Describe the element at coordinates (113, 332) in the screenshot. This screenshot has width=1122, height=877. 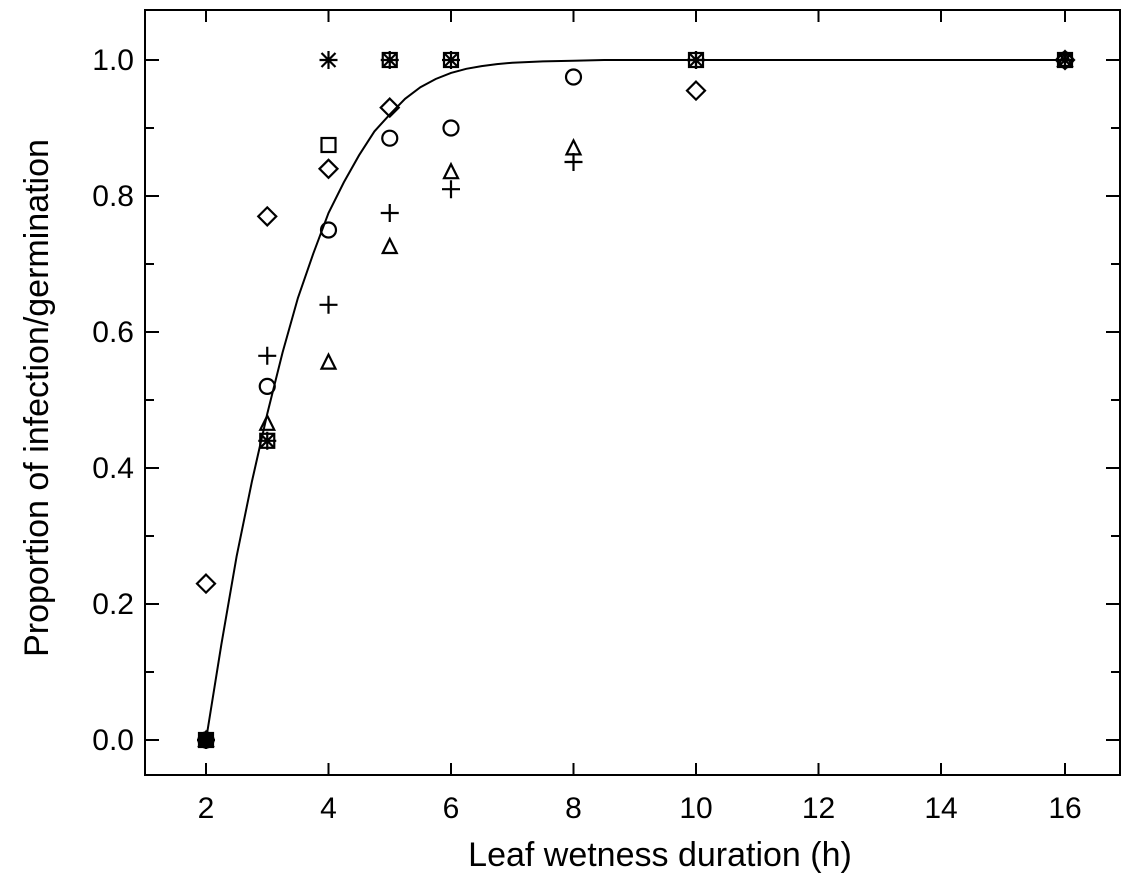
I see `y-tick-label: 0.6` at that location.